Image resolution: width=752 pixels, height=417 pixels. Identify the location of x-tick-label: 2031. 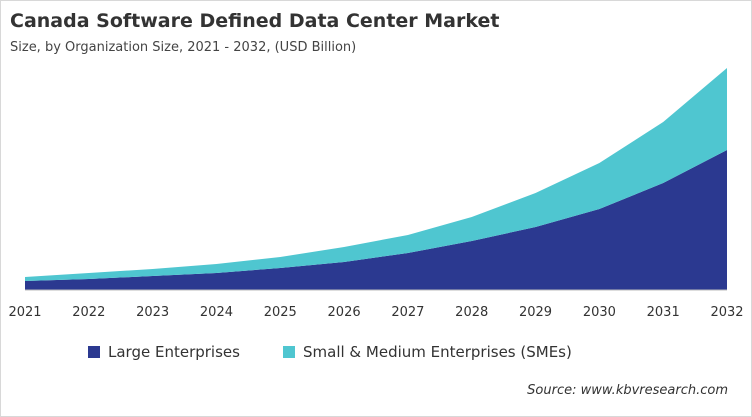
(663, 312).